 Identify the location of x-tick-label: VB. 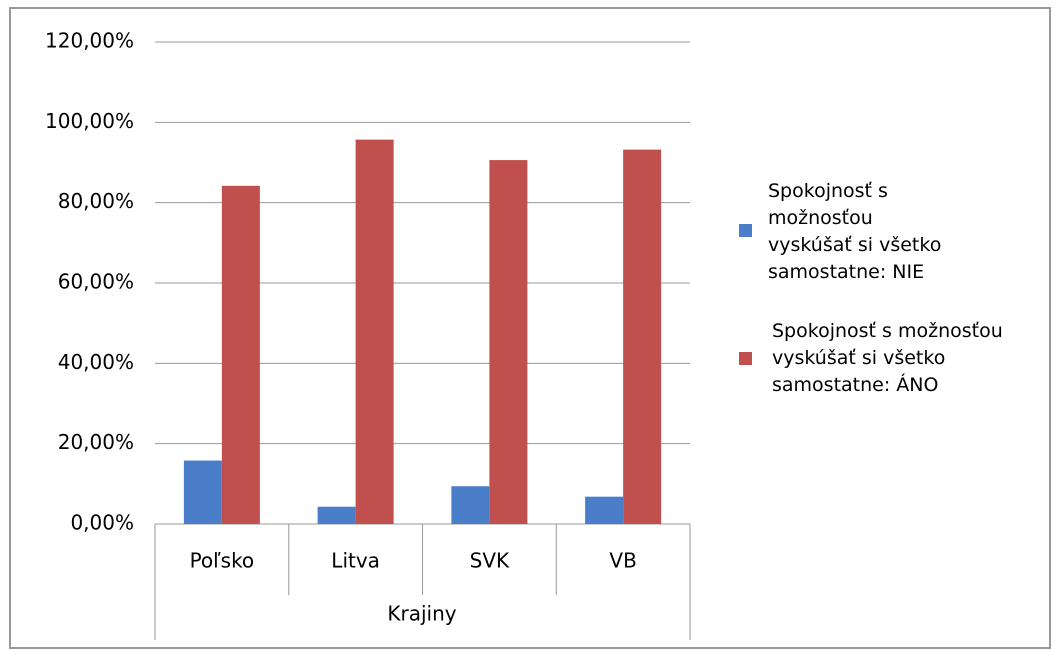
(622, 561).